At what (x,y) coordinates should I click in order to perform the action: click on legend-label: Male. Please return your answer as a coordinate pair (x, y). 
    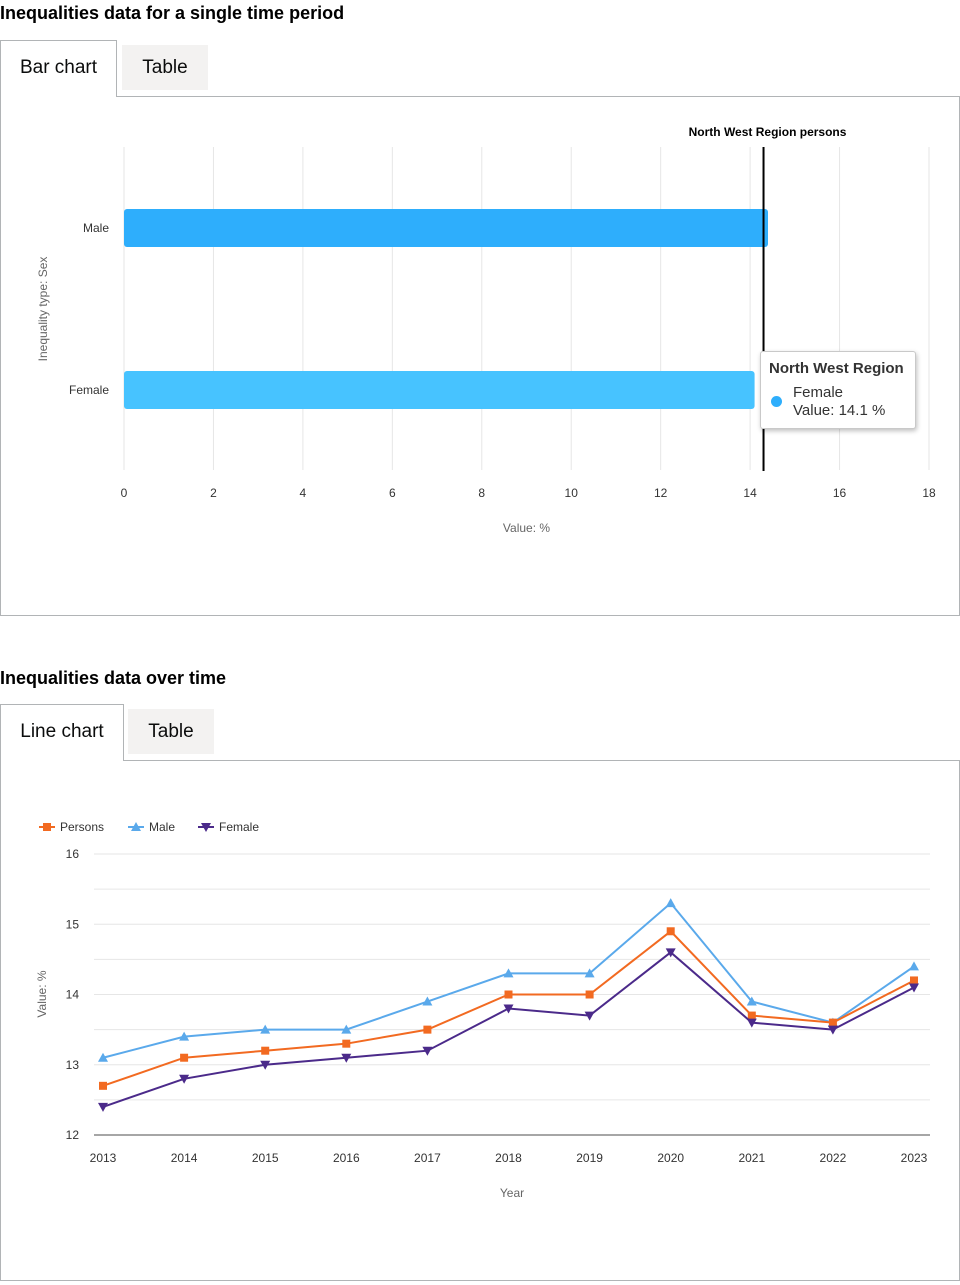
    Looking at the image, I should click on (162, 827).